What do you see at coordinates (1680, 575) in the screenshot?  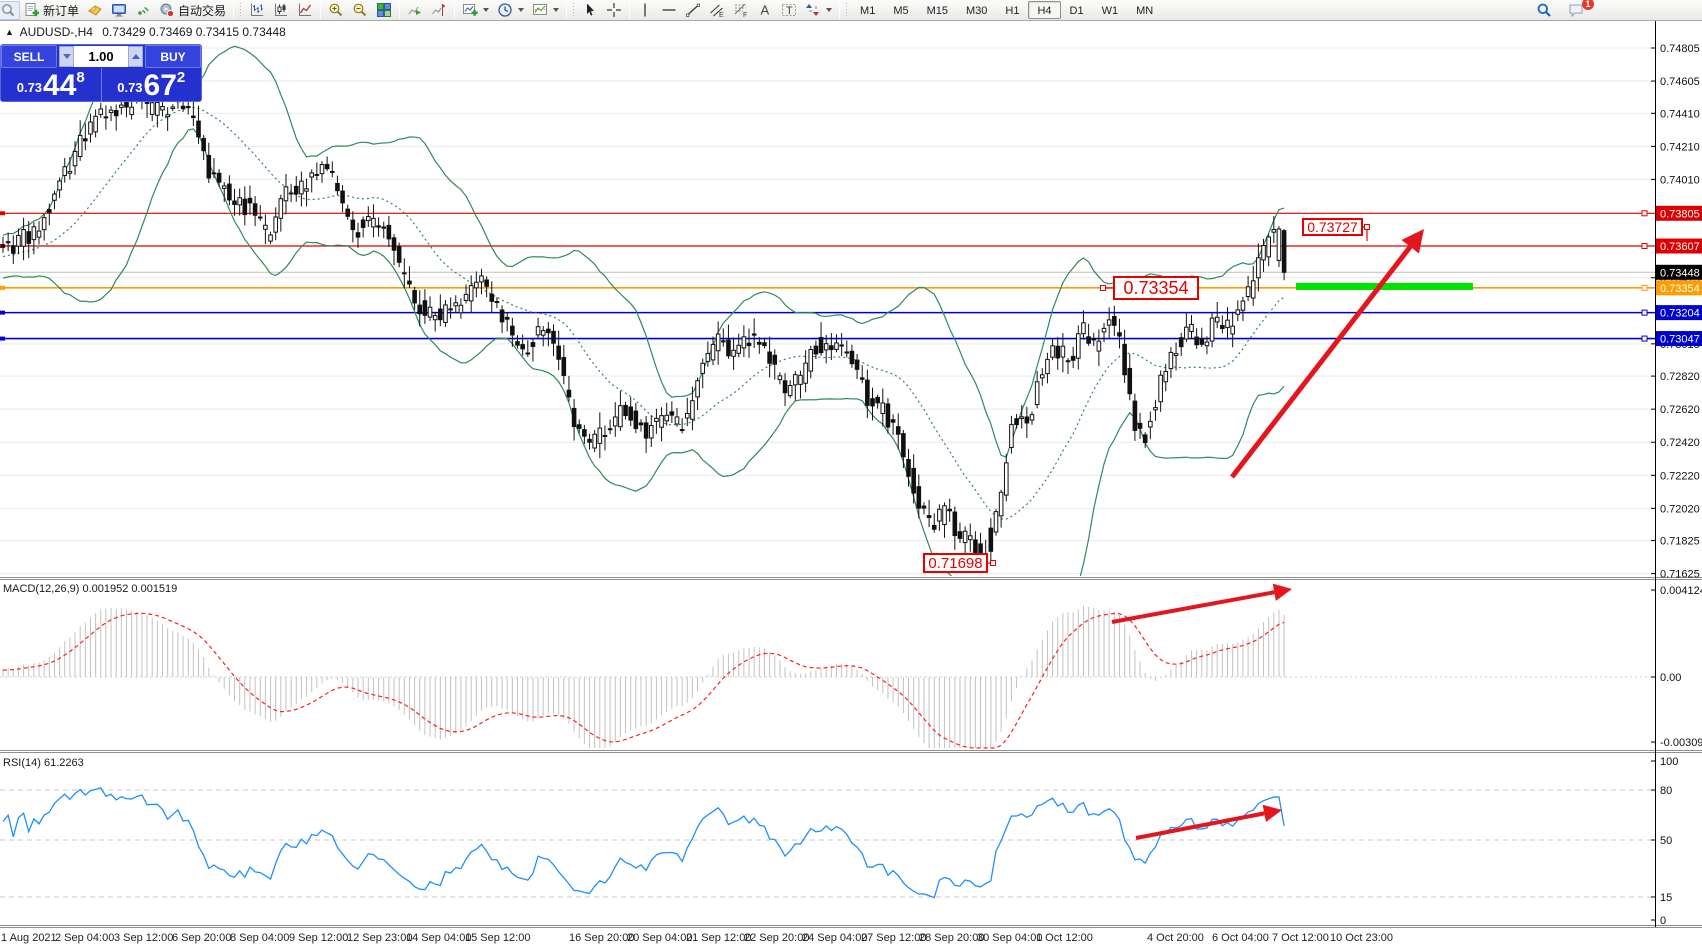 I see `svg-text: 0.71625` at bounding box center [1680, 575].